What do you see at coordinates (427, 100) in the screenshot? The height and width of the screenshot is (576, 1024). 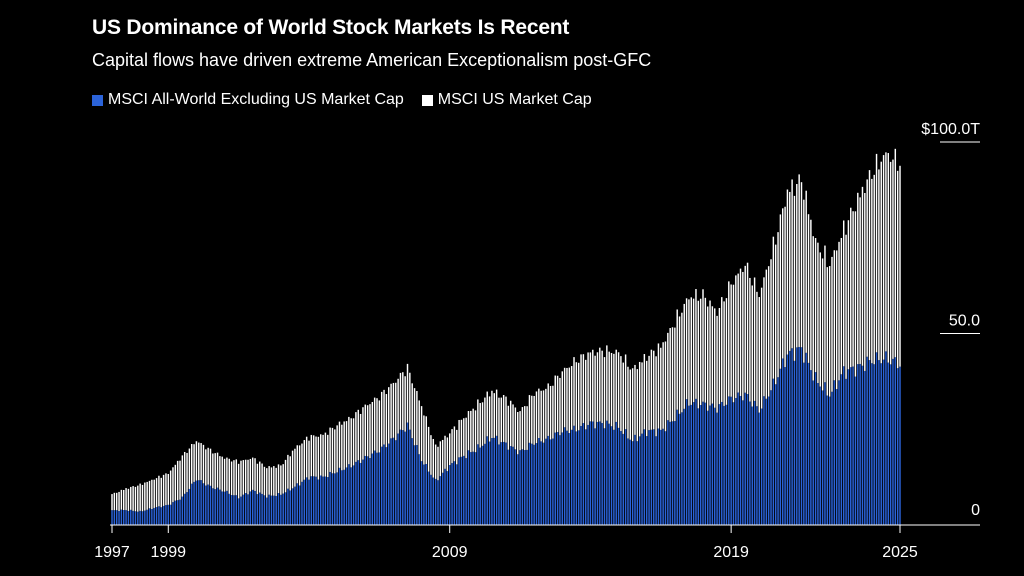 I see `legend-swatch-us` at bounding box center [427, 100].